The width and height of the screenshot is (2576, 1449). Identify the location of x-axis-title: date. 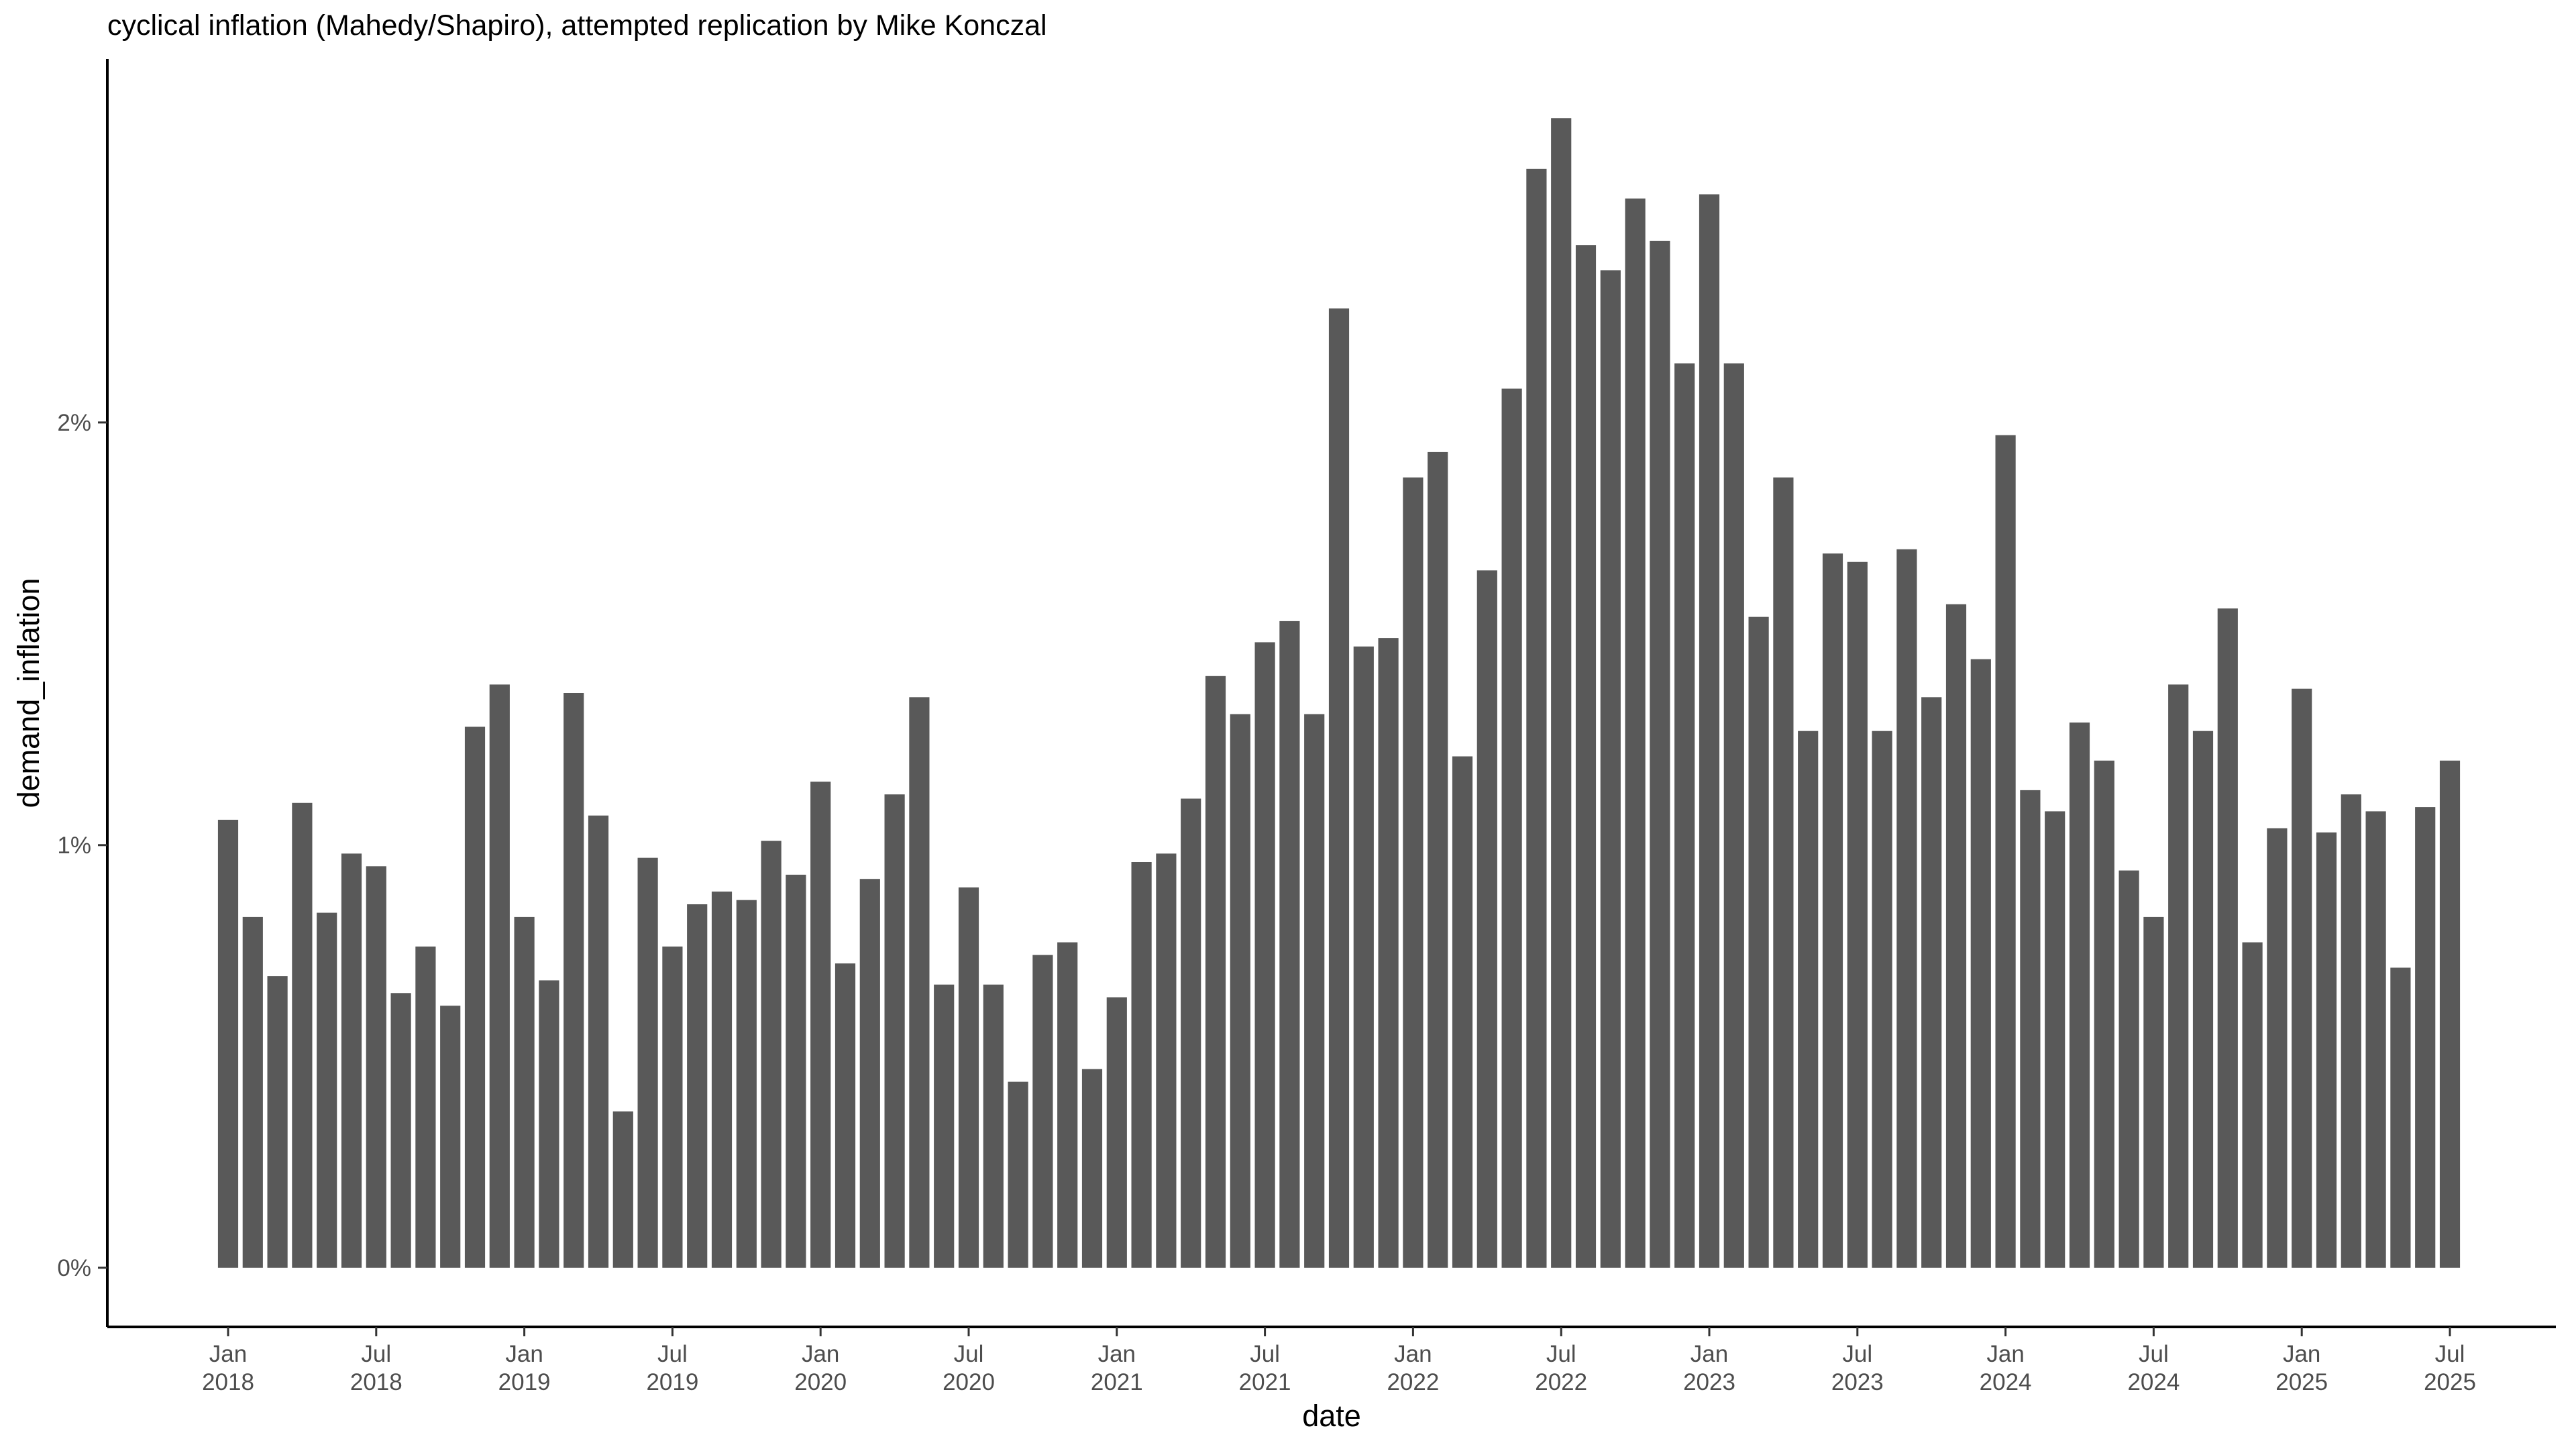
(1331, 1416).